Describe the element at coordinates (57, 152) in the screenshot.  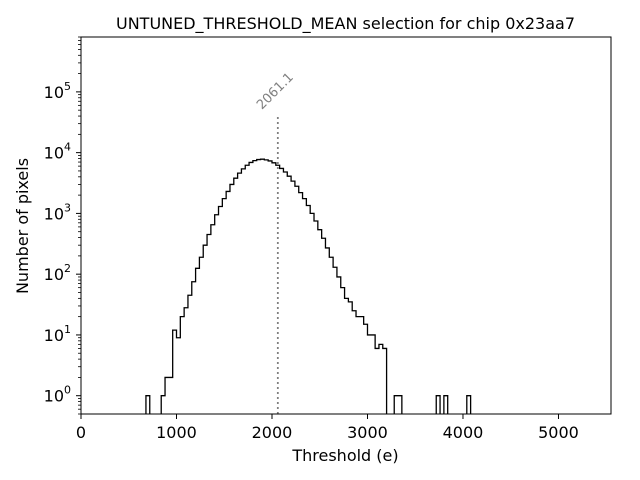
I see `y-tick-label: 10⁴` at that location.